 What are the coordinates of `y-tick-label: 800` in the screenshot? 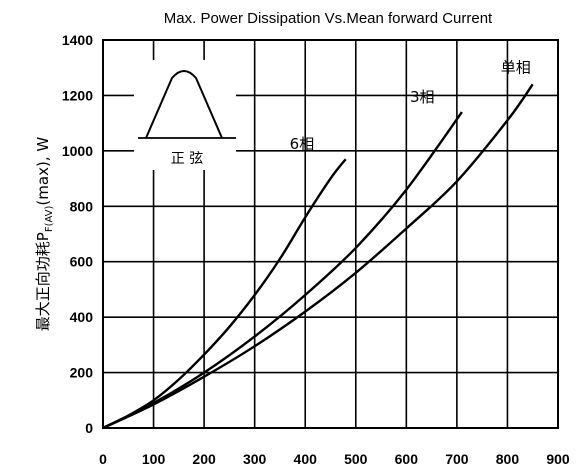 It's located at (82, 206).